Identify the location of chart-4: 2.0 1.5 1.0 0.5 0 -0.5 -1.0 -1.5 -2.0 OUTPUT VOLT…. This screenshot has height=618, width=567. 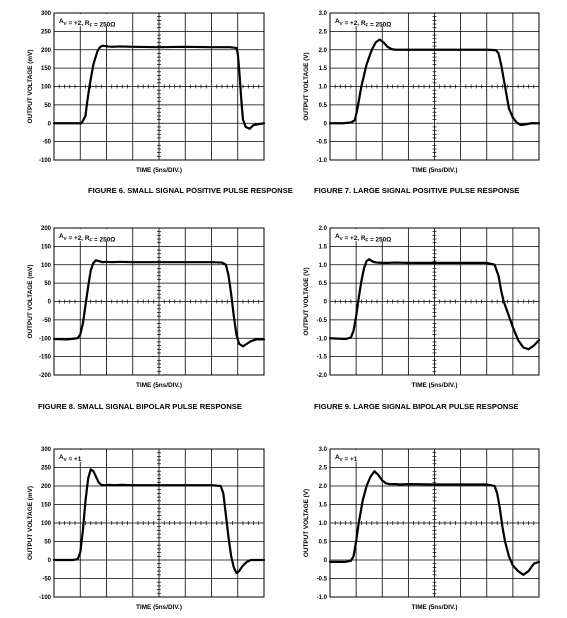
(422, 318).